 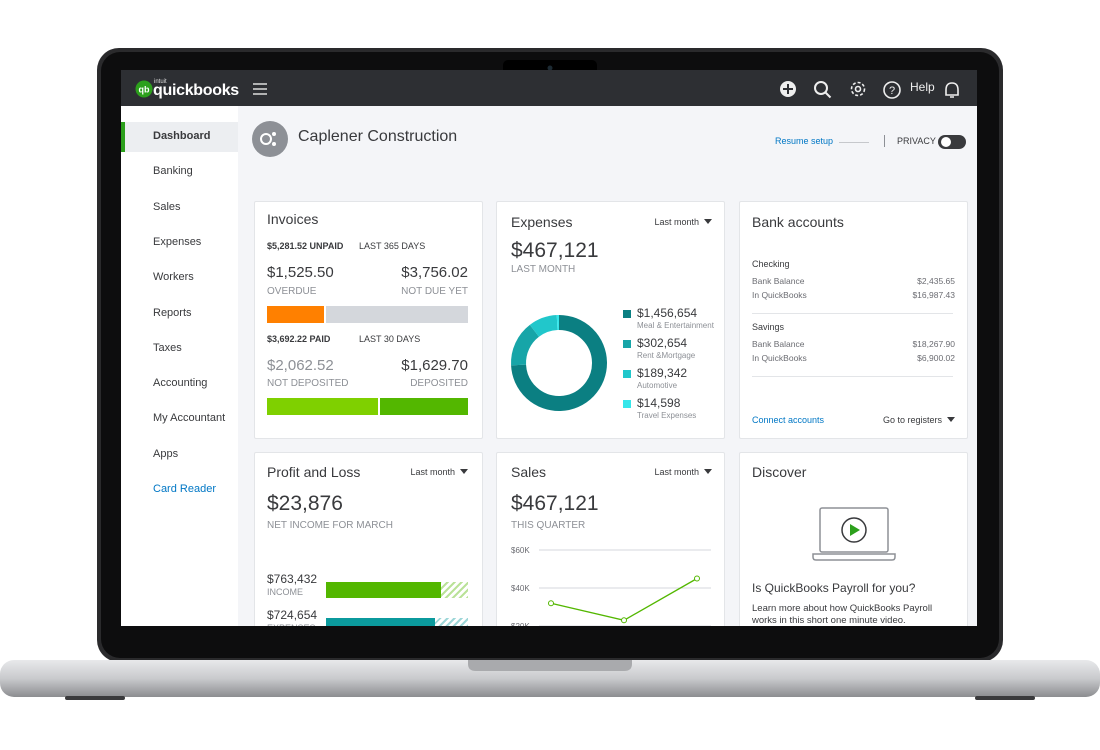 What do you see at coordinates (390, 339) in the screenshot?
I see `paid-period: LAST 30 DAYS` at bounding box center [390, 339].